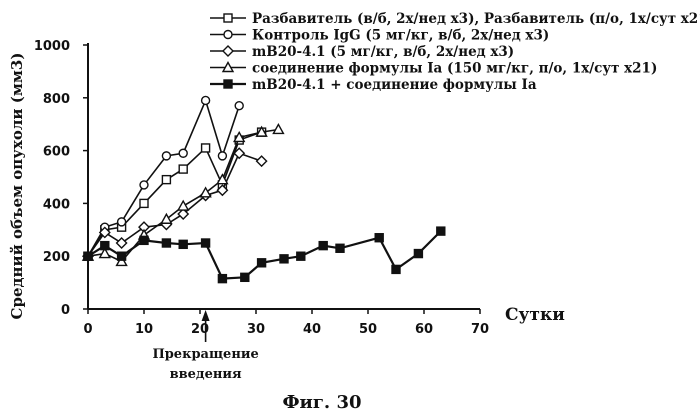 The width and height of the screenshot is (700, 420). I want to click on legend-item-2: Контроль IgG (5 мг/кг, в/б, 2х/нед х3), so click(379, 36).